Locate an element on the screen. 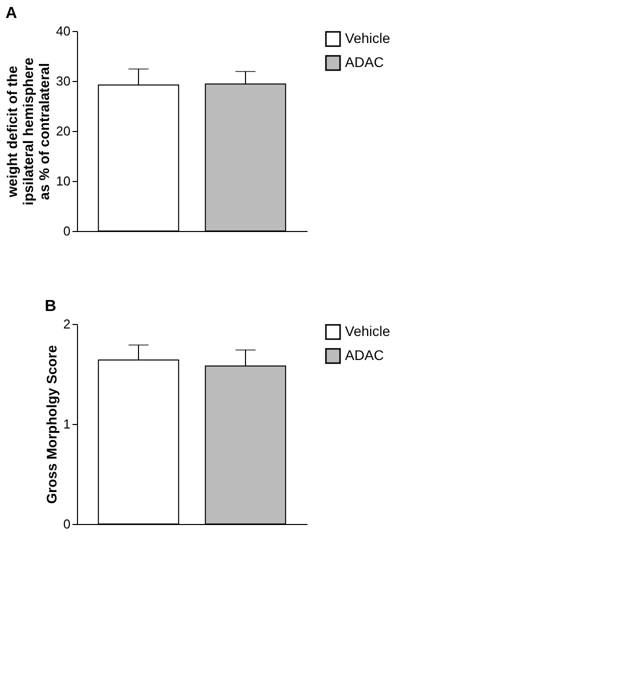  y-axis-title: weight deficit of the ipsilateral hemisphere as % of contralateral is located at coordinates (28, 131).